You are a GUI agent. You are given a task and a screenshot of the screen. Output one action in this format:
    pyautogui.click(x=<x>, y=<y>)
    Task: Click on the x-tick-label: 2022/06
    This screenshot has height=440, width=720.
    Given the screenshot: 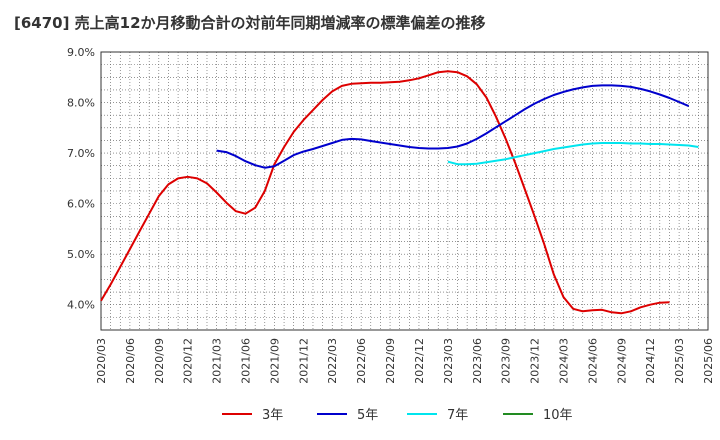 What is the action you would take?
    pyautogui.click(x=361, y=361)
    